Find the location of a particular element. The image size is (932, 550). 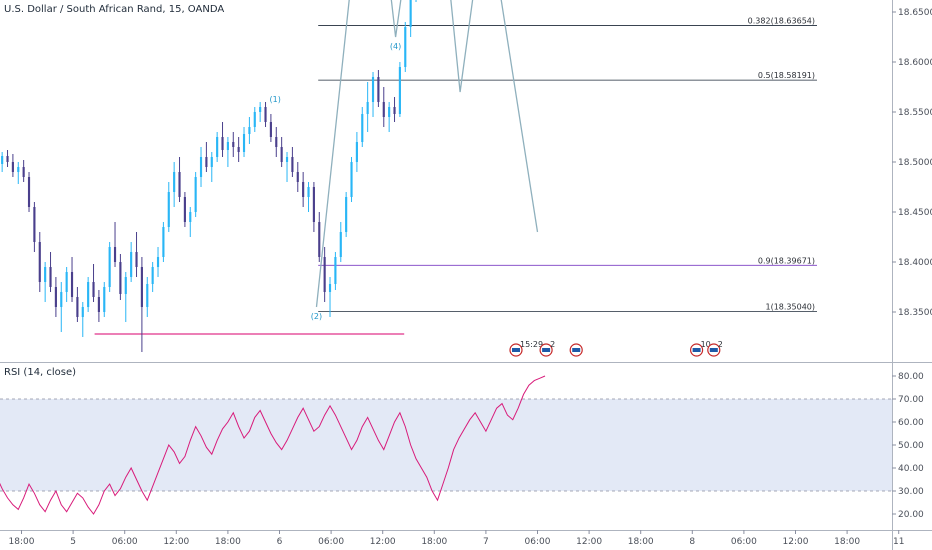

rsi-tick-label: 60.00 is located at coordinates (911, 423).